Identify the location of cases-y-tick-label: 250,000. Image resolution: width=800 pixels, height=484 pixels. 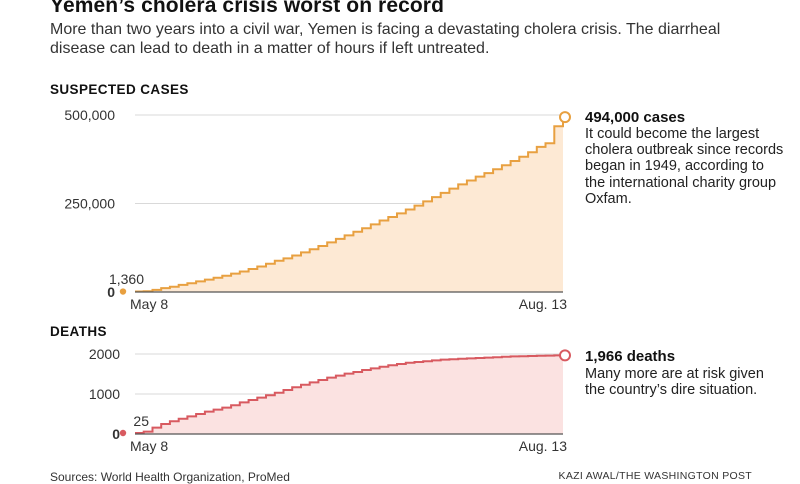
(89, 204).